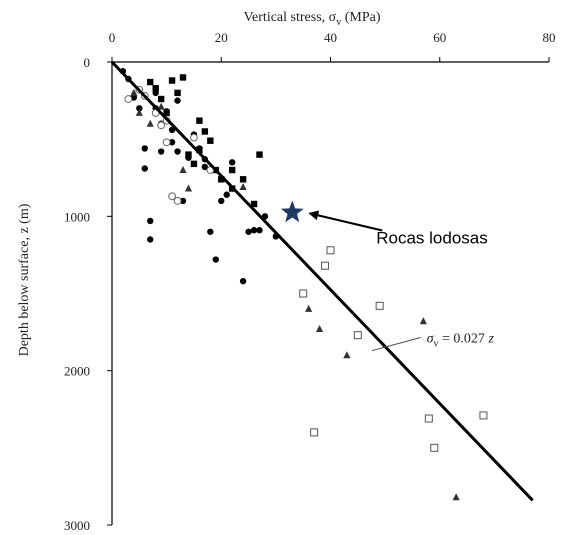  Describe the element at coordinates (439, 37) in the screenshot. I see `x-tick-label: 60` at that location.